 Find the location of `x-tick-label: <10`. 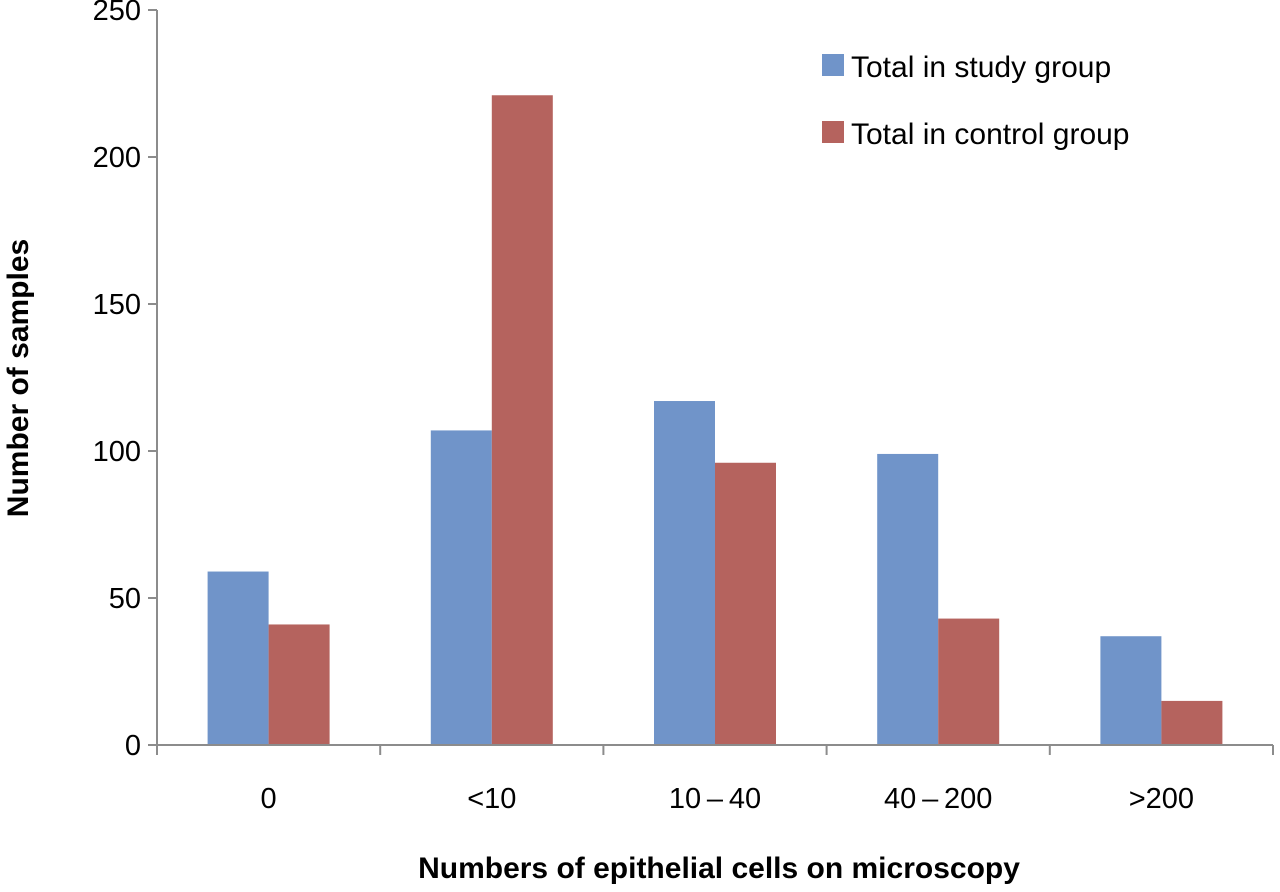

x-tick-label: <10 is located at coordinates (491, 799).